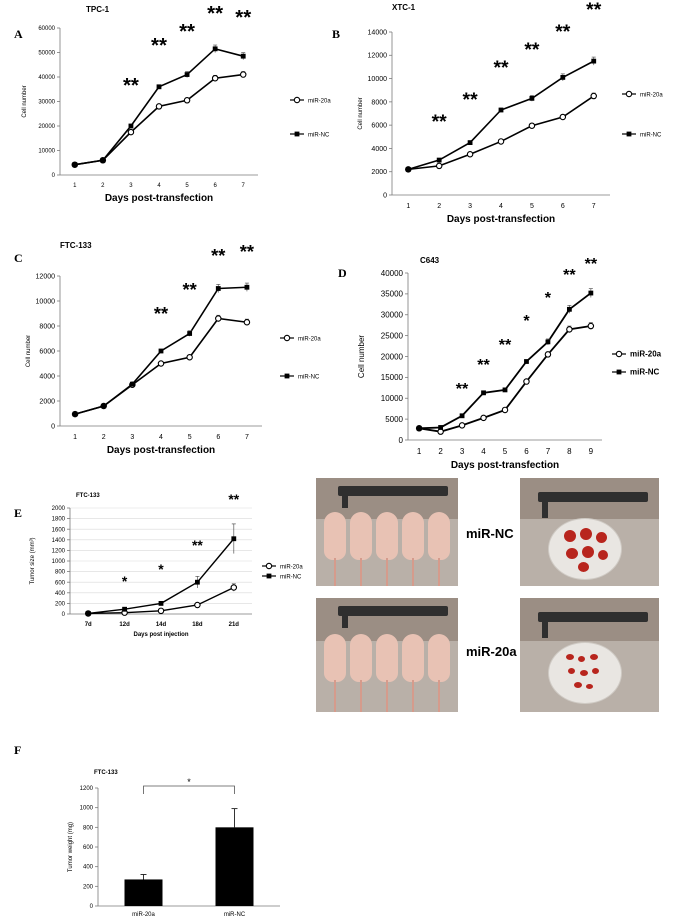  I want to click on chart-c-significance-1: **, so click(190, 289).